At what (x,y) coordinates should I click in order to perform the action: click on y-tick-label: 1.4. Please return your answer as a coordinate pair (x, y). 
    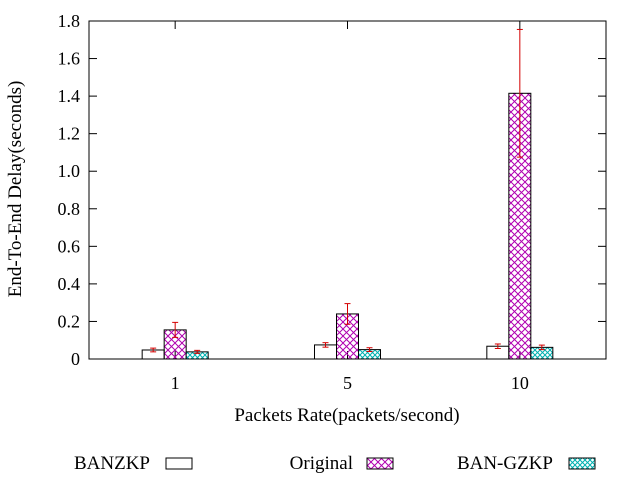
    Looking at the image, I should click on (69, 96).